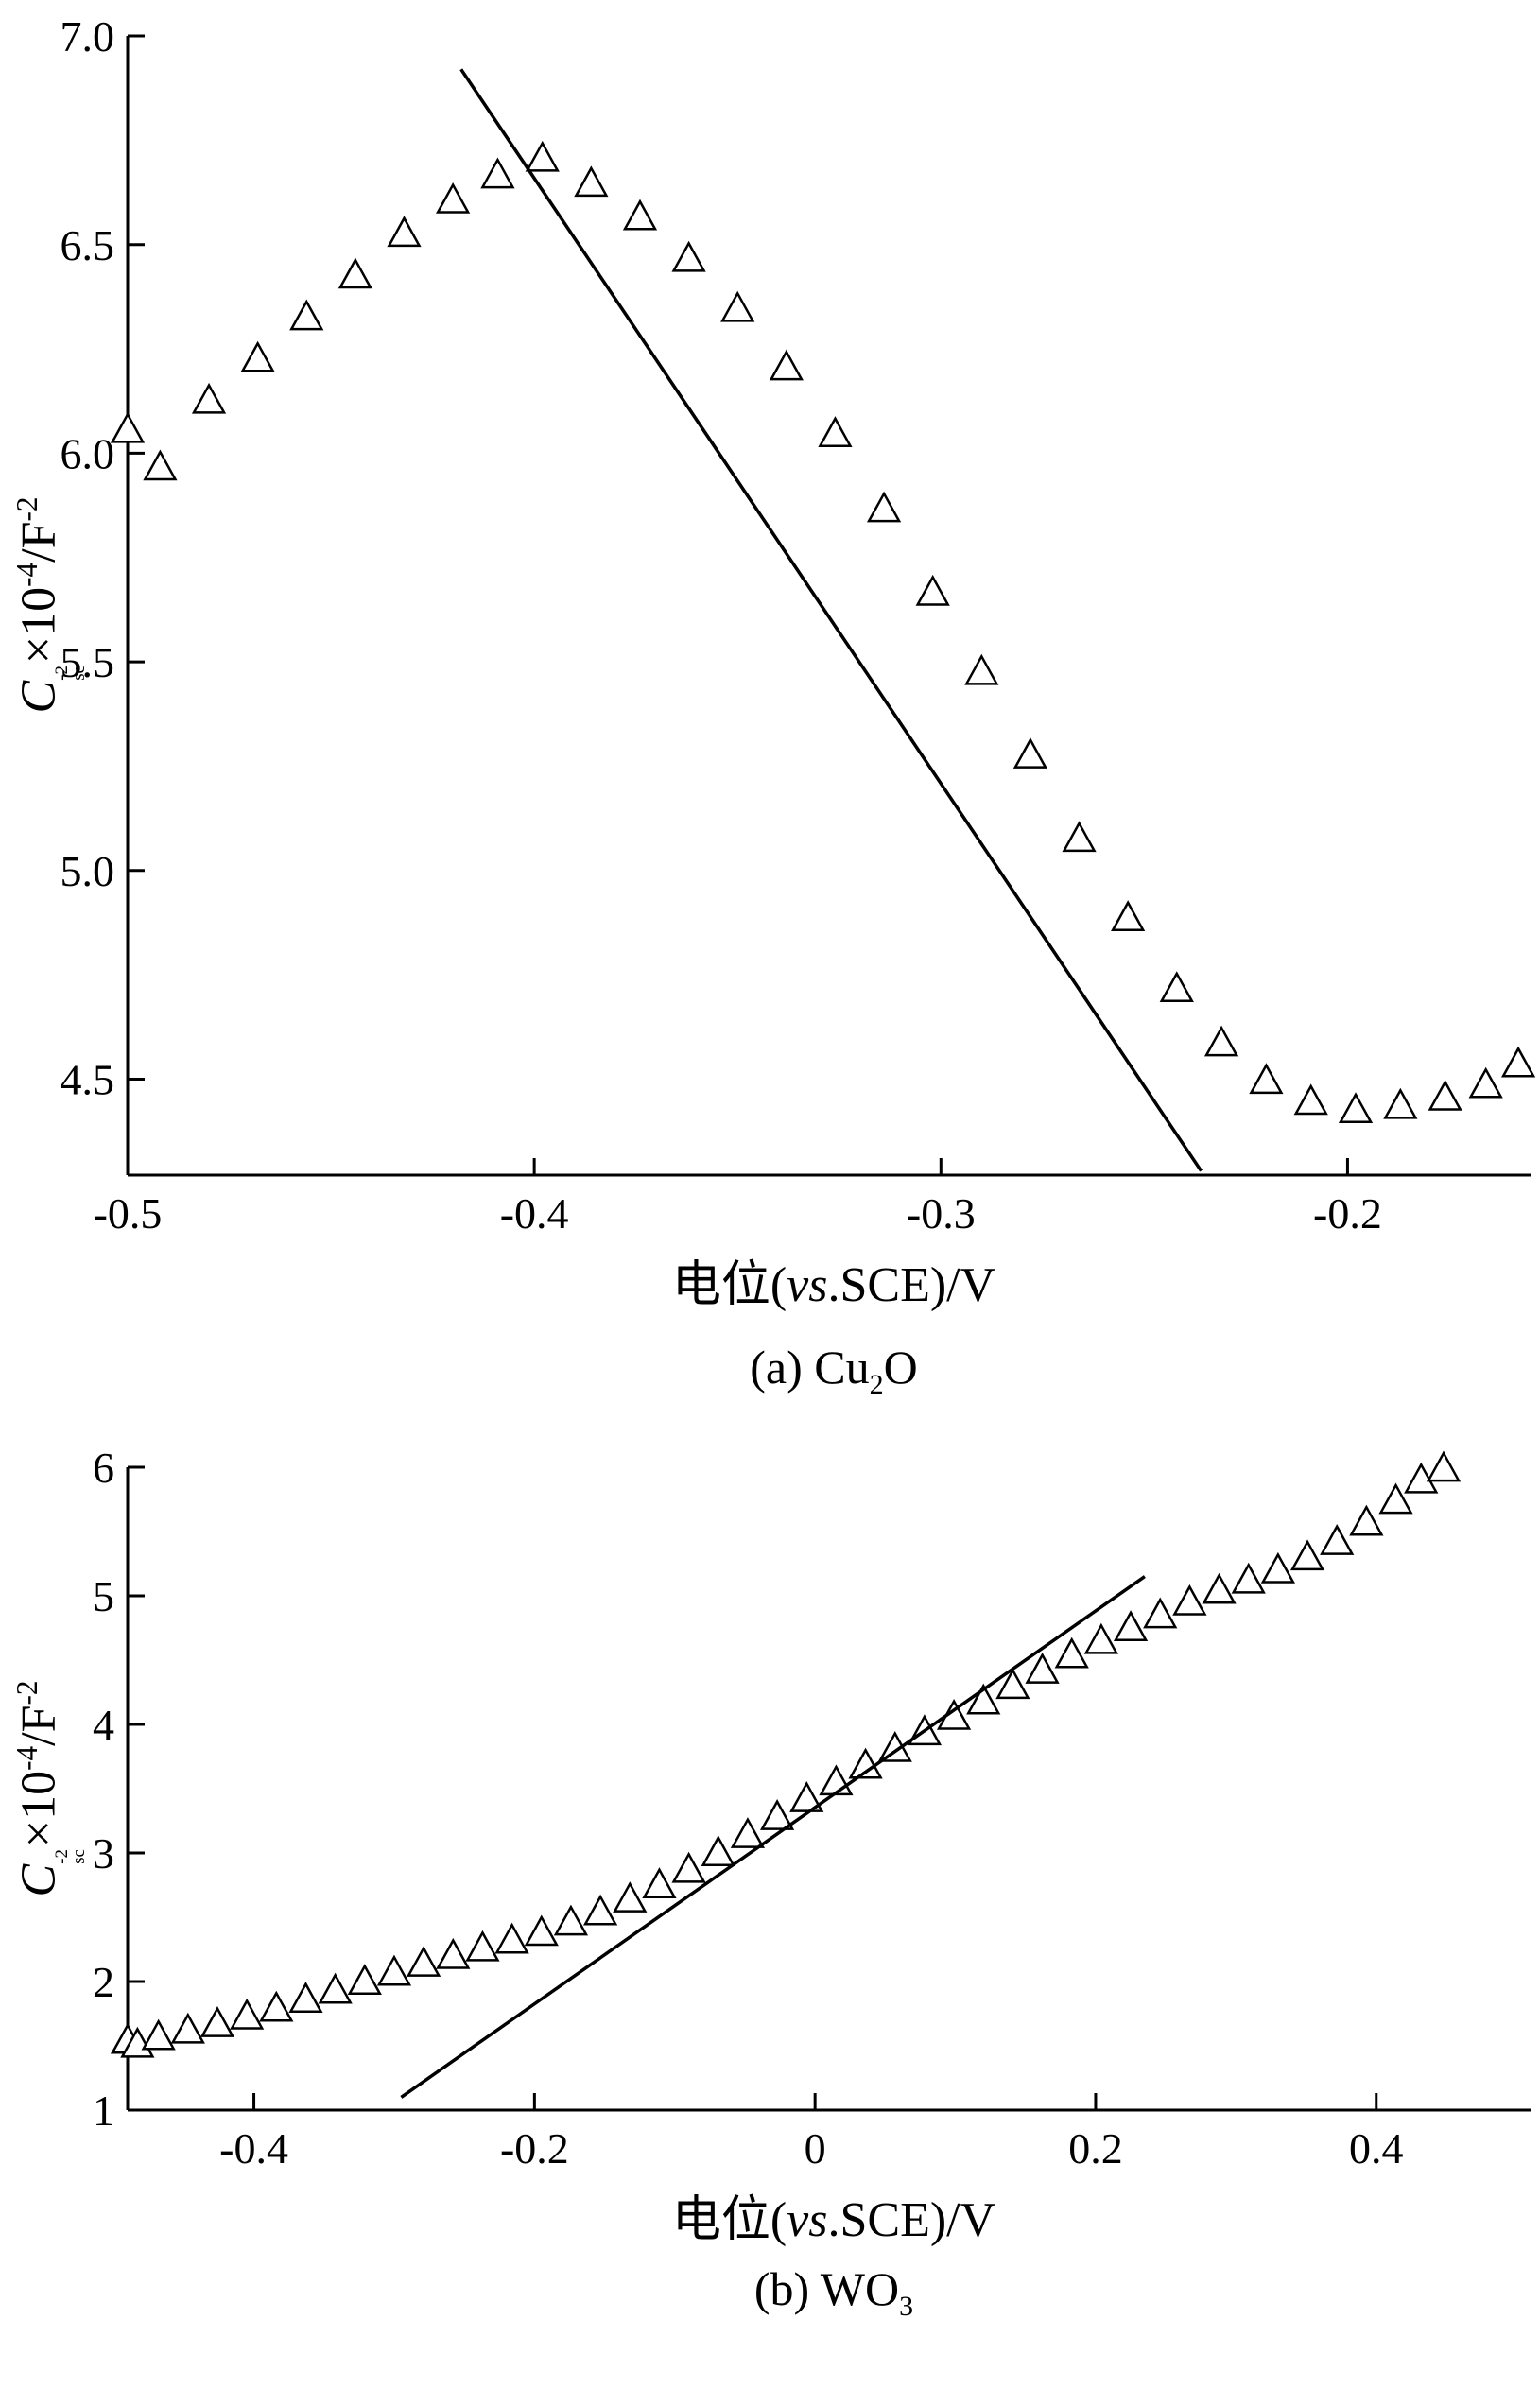 The height and width of the screenshot is (2389, 1540). Describe the element at coordinates (88, 245) in the screenshot. I see `svg-text: 6.5` at that location.